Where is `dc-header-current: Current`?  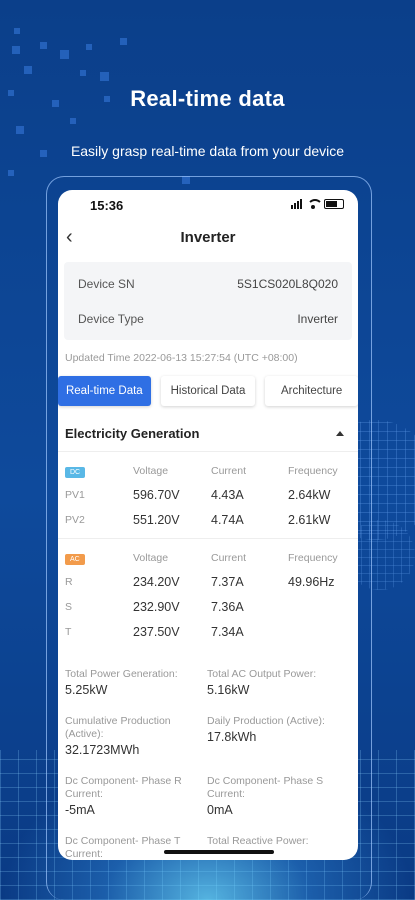
dc-header-current: Current is located at coordinates (229, 471).